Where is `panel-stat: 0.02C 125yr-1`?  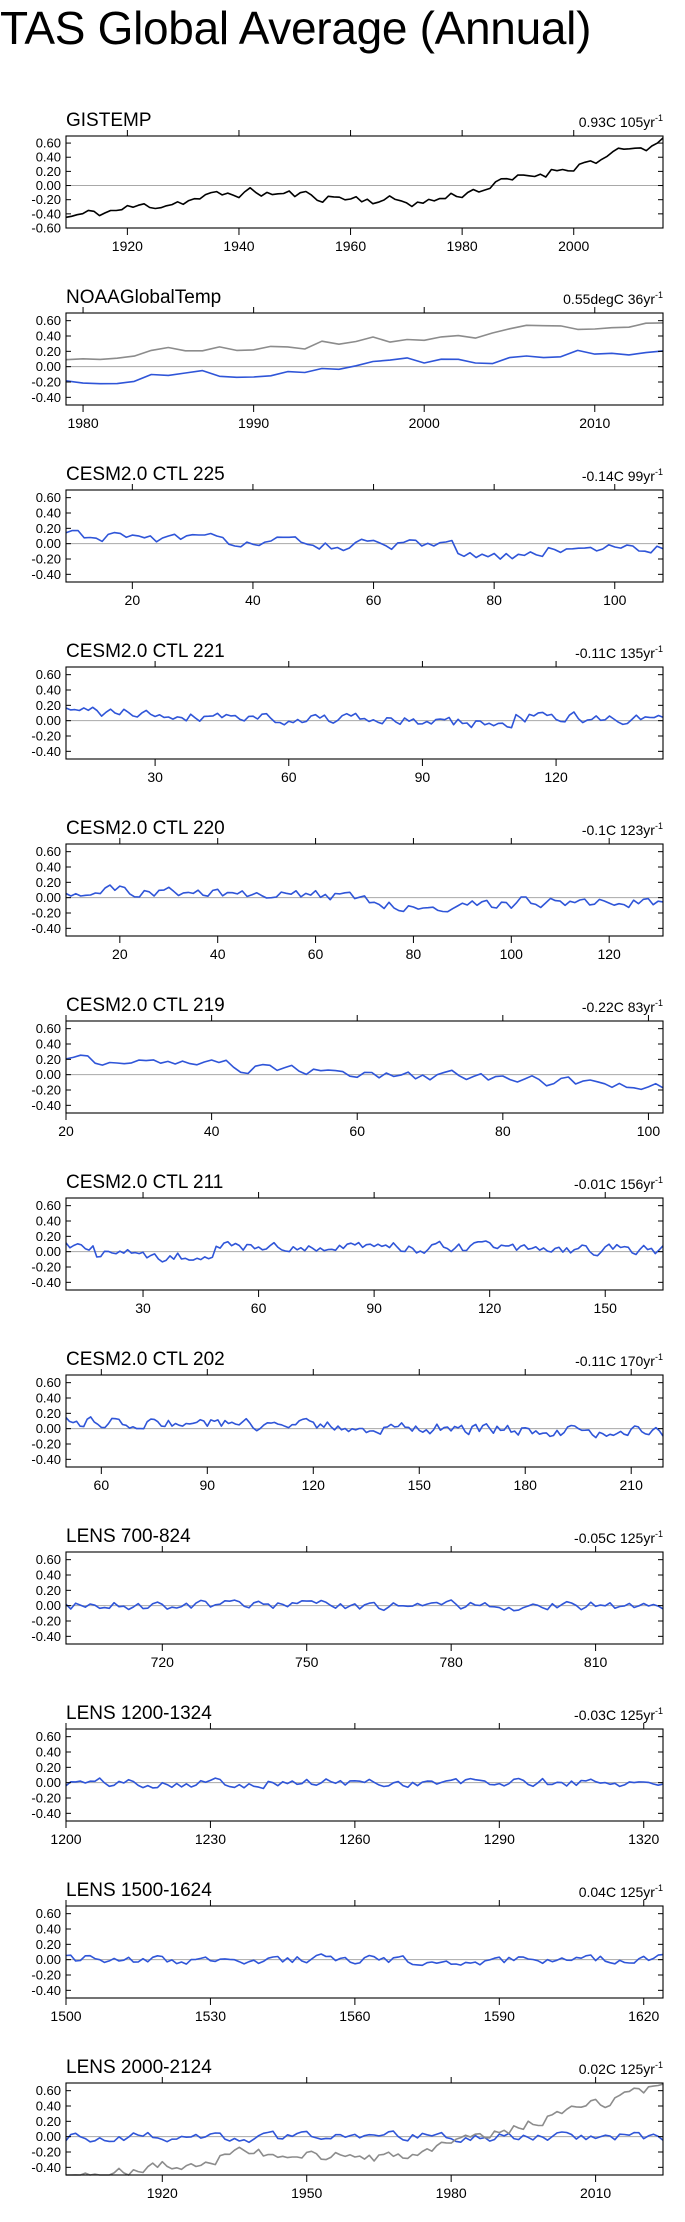
panel-stat: 0.02C 125yr-1 is located at coordinates (621, 2068).